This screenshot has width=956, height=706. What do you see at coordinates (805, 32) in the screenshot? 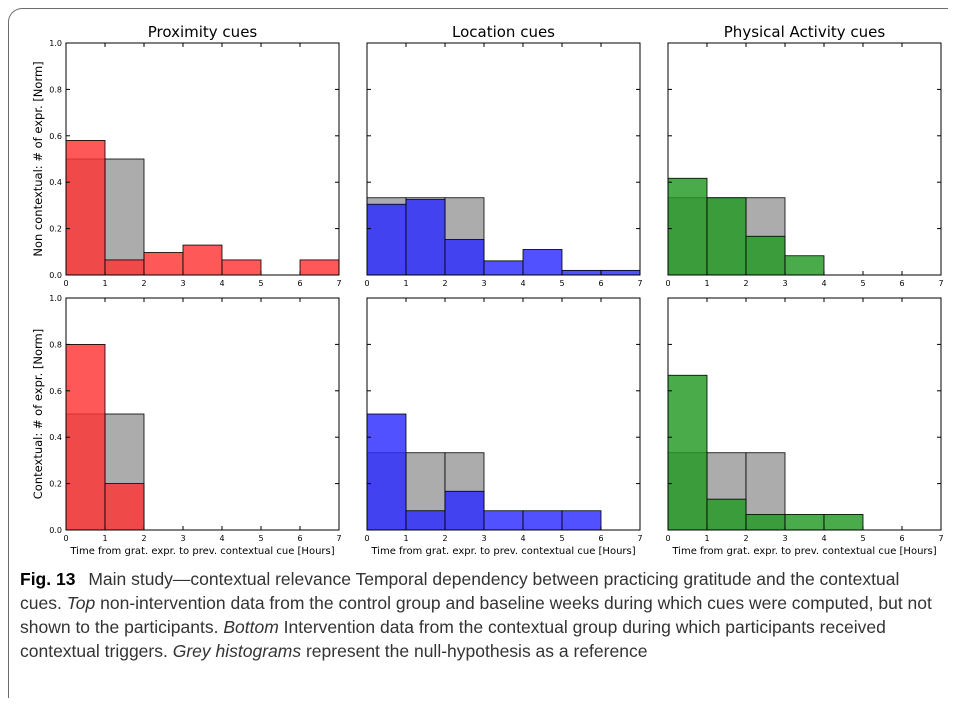
I see `panel-title-top-right: Physical Activity cues` at bounding box center [805, 32].